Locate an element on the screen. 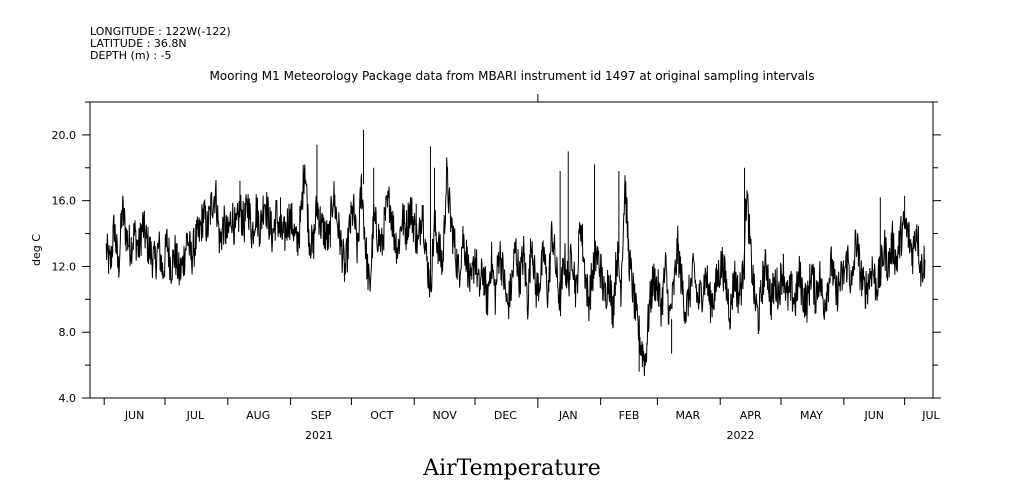 The image size is (1009, 504). y-tick-label: 16.0 is located at coordinates (64, 201).